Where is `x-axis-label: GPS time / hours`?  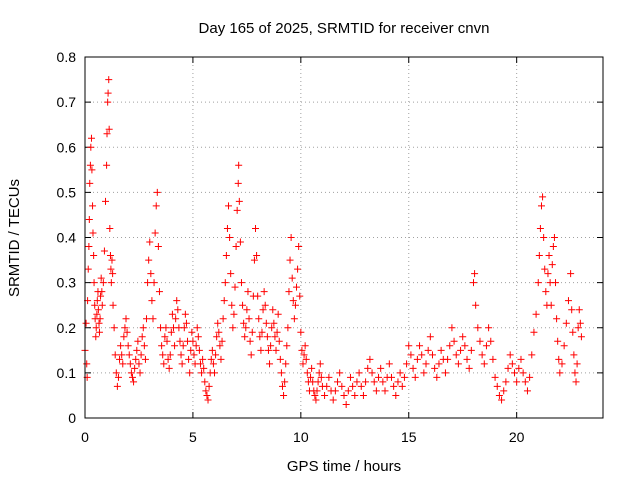
x-axis-label: GPS time / hours is located at coordinates (344, 466).